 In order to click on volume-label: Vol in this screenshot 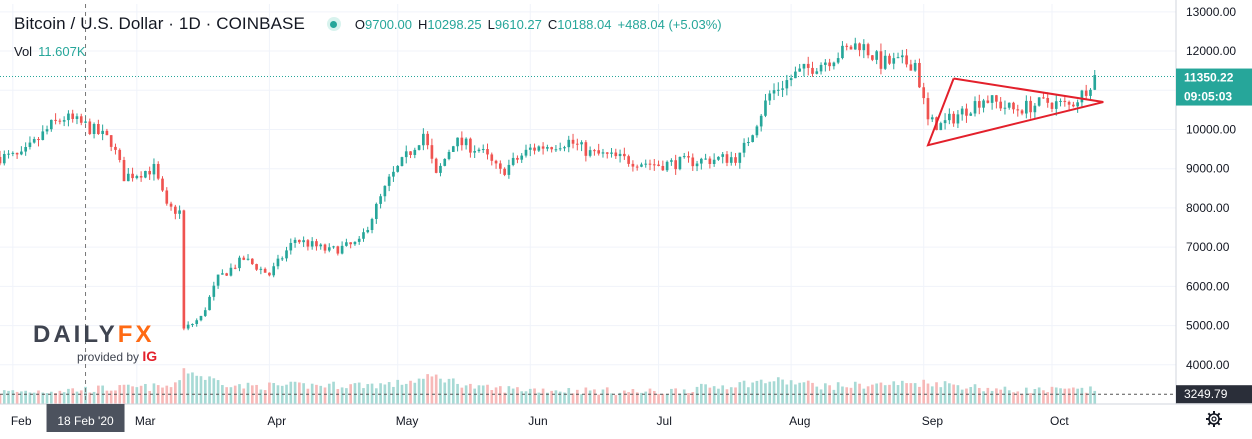, I will do `click(23, 51)`.